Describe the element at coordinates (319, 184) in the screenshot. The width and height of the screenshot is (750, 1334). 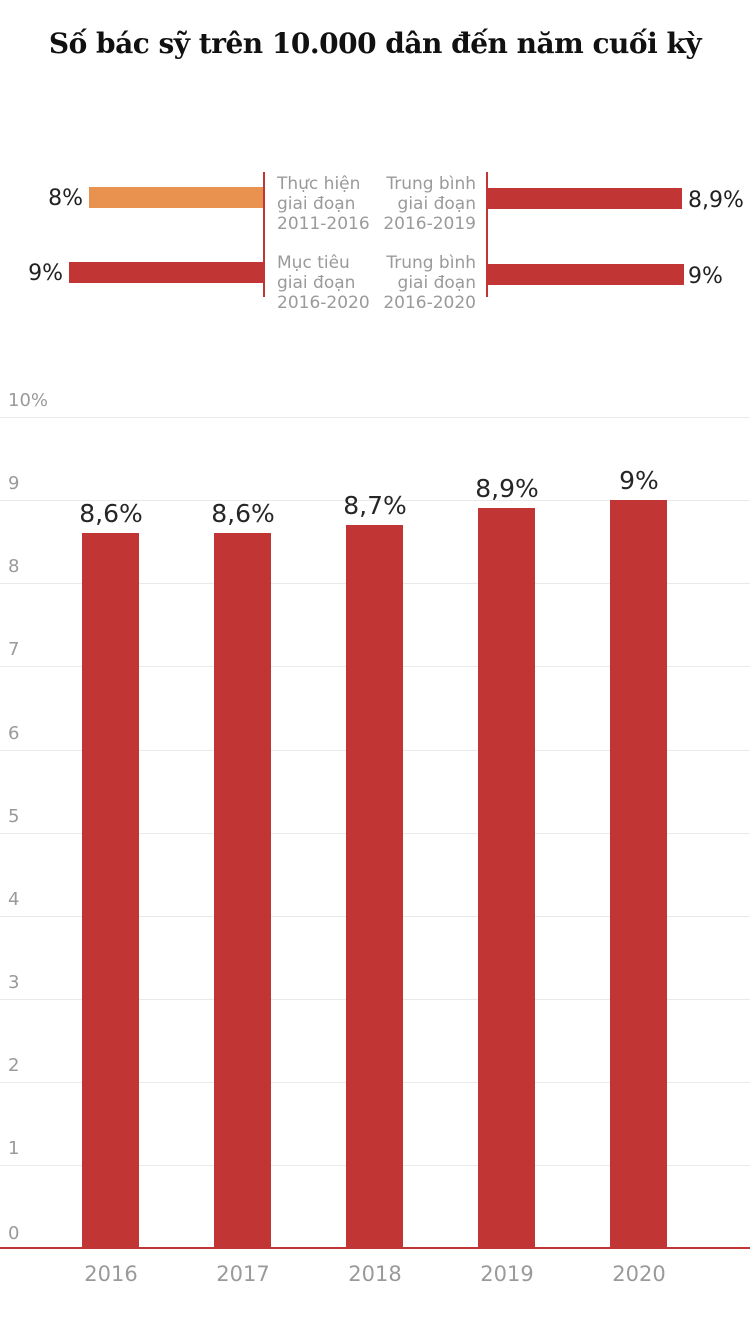
I see `legend-label-line: Thực hiện` at that location.